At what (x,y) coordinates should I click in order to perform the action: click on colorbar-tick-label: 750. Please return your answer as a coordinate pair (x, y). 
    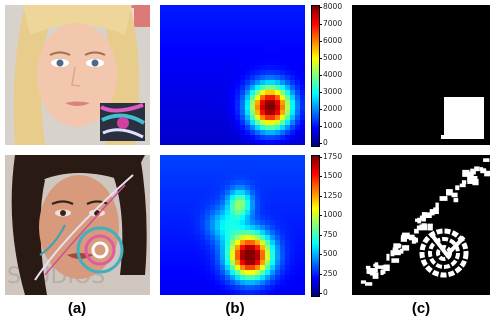
    Looking at the image, I should click on (330, 234).